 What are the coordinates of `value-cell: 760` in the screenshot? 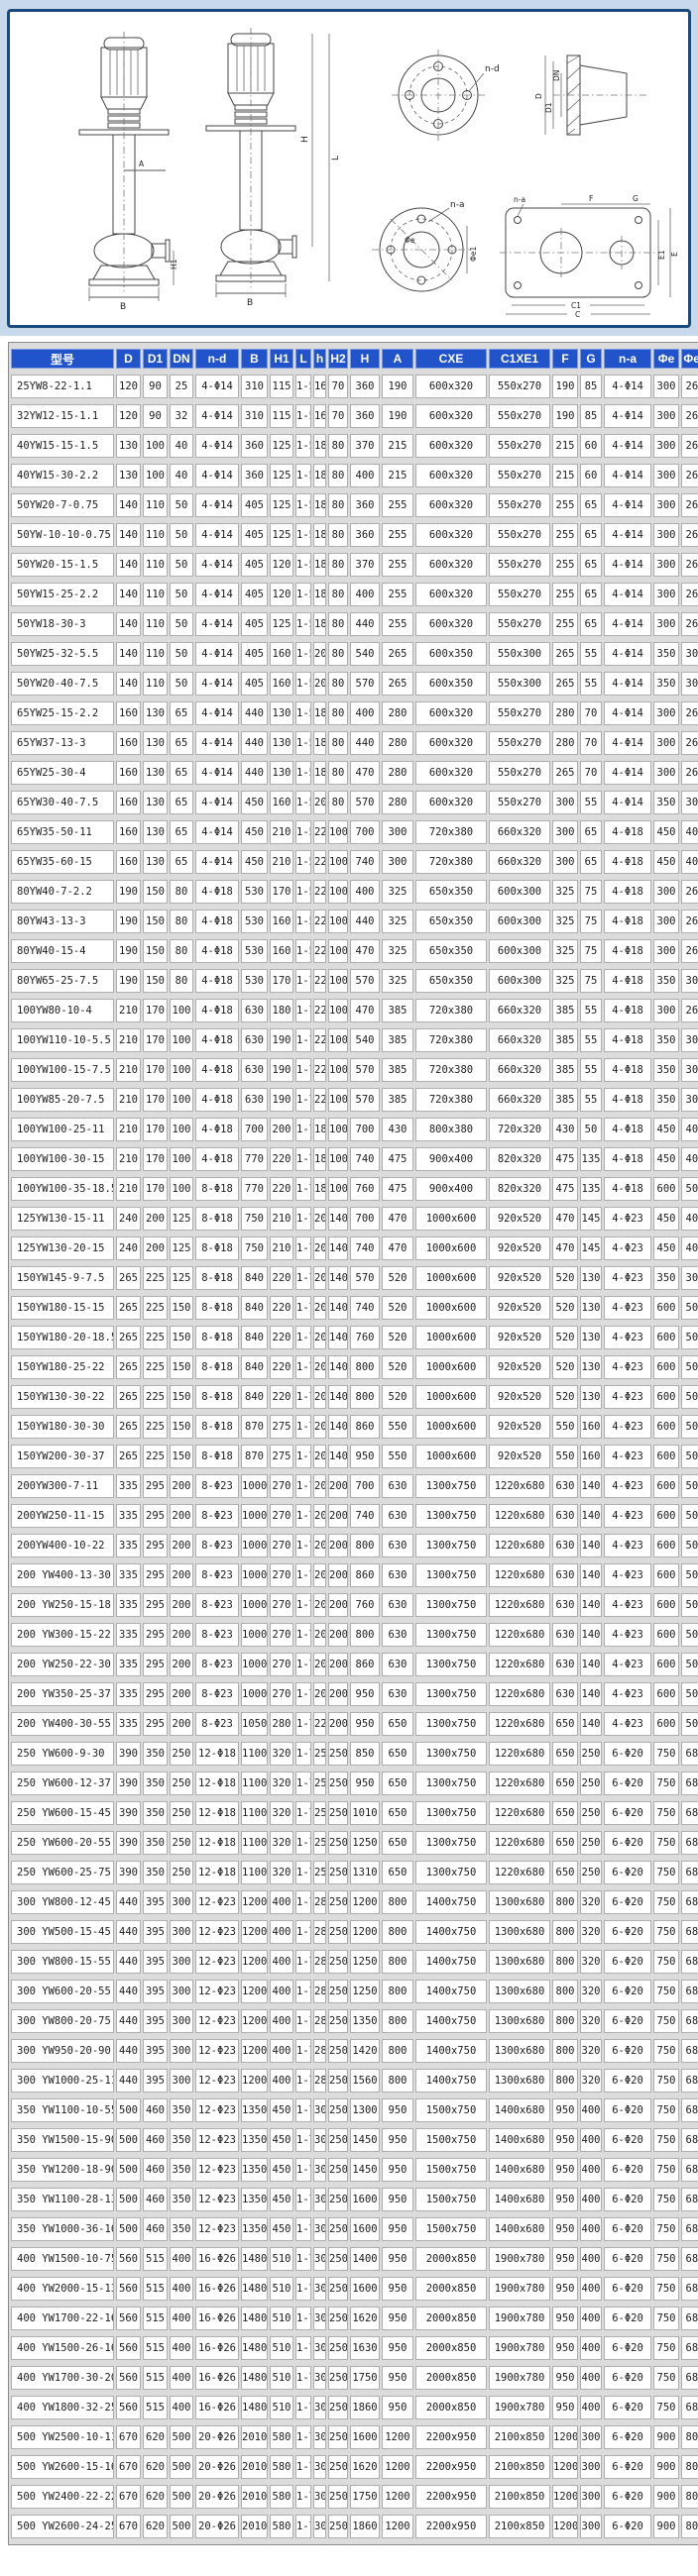 It's located at (365, 1605).